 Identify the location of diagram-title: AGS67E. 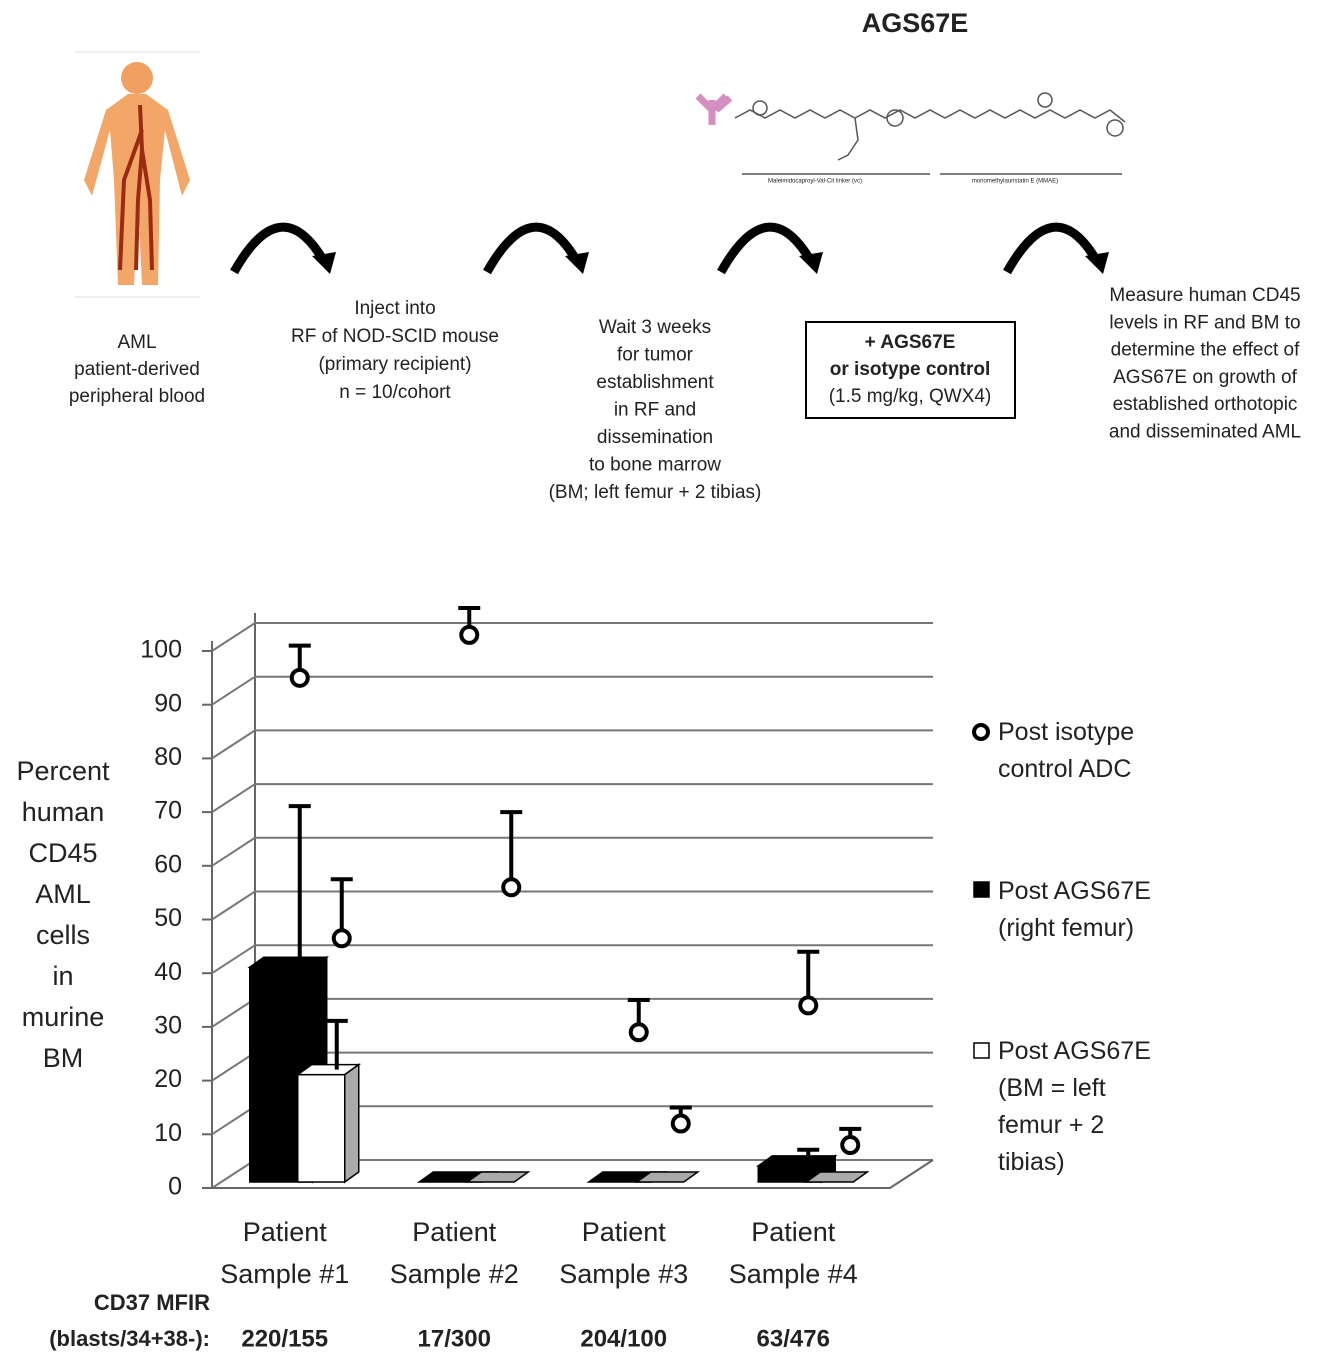
(915, 23).